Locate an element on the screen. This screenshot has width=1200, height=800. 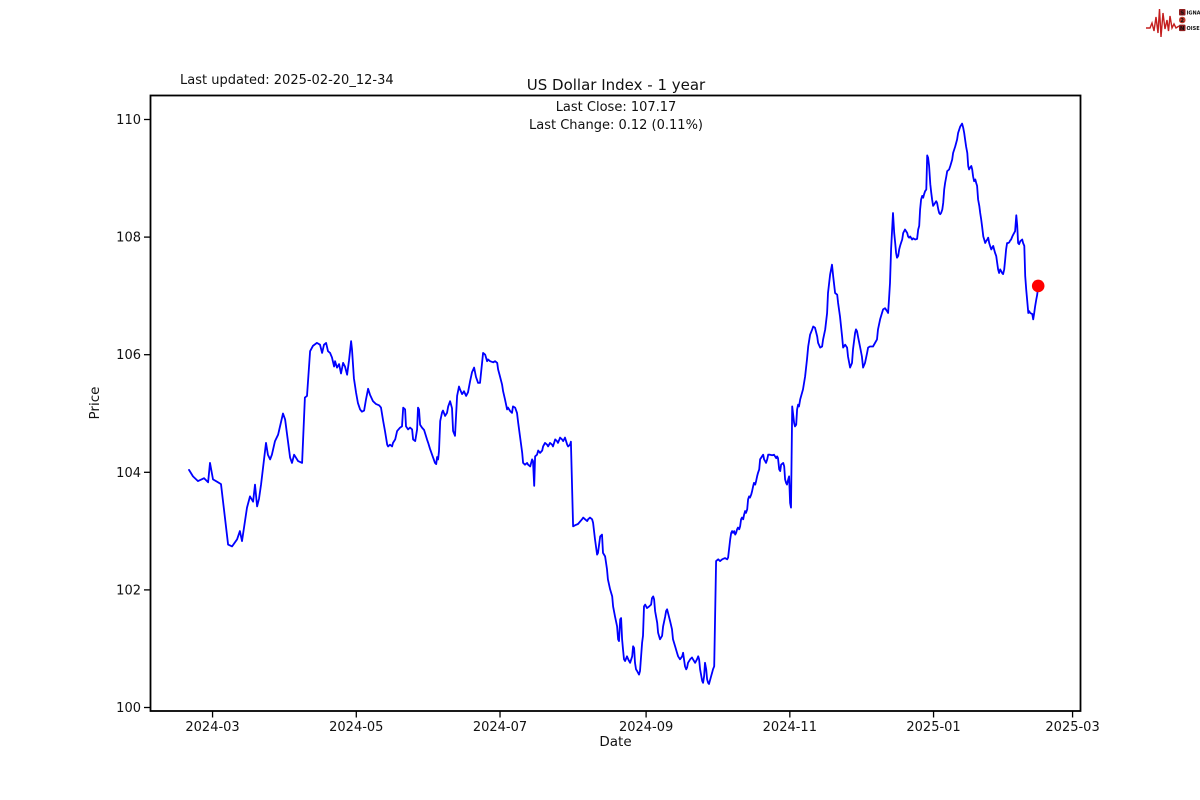
logo-badge-s is located at coordinates (1182, 12).